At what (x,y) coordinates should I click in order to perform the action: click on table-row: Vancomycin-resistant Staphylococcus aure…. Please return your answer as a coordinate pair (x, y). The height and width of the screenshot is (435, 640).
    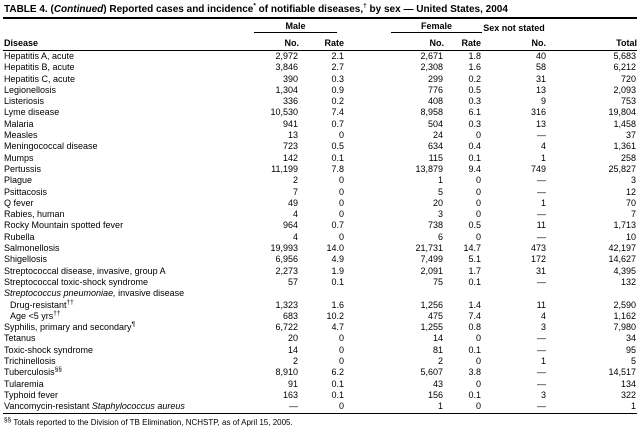
    Looking at the image, I should click on (320, 407).